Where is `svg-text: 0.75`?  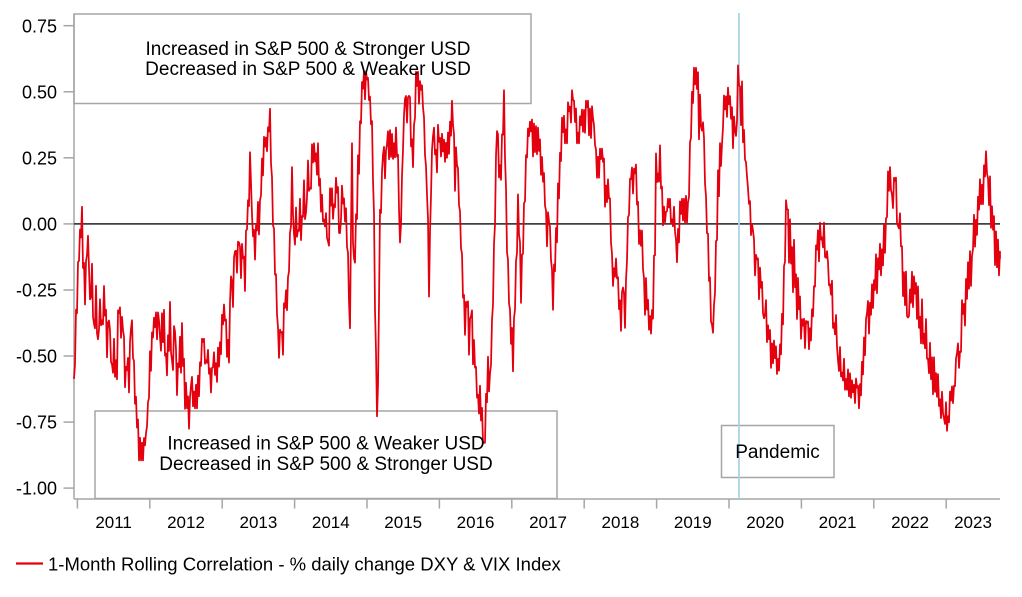 svg-text: 0.75 is located at coordinates (39, 26).